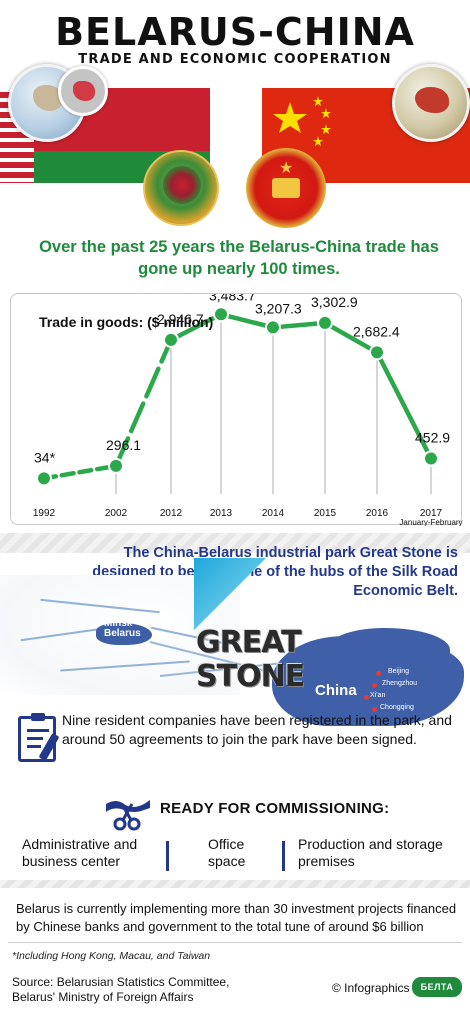 Image resolution: width=470 pixels, height=1012 pixels. I want to click on x-tick-label: 2002, so click(116, 513).